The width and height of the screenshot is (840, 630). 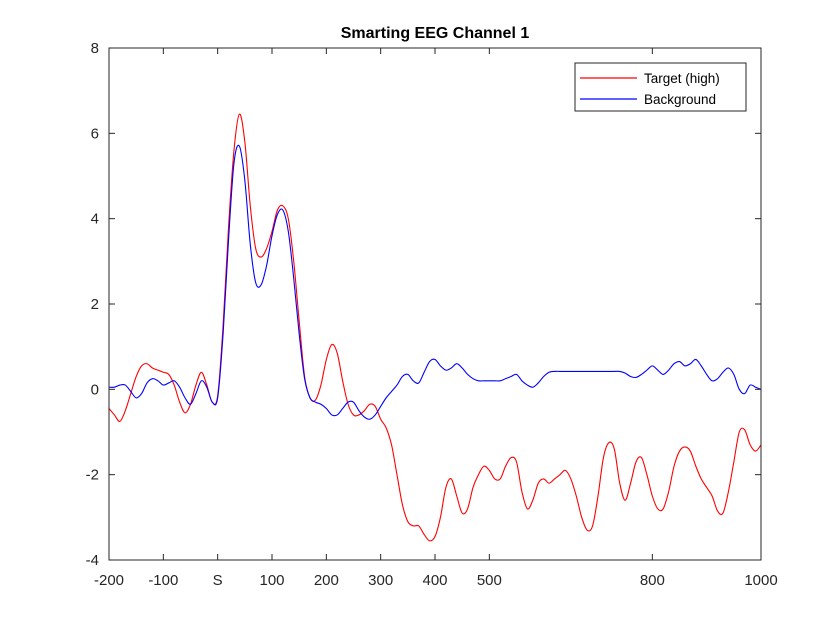 I want to click on chart-title: Smarting EEG Channel 1, so click(x=435, y=33).